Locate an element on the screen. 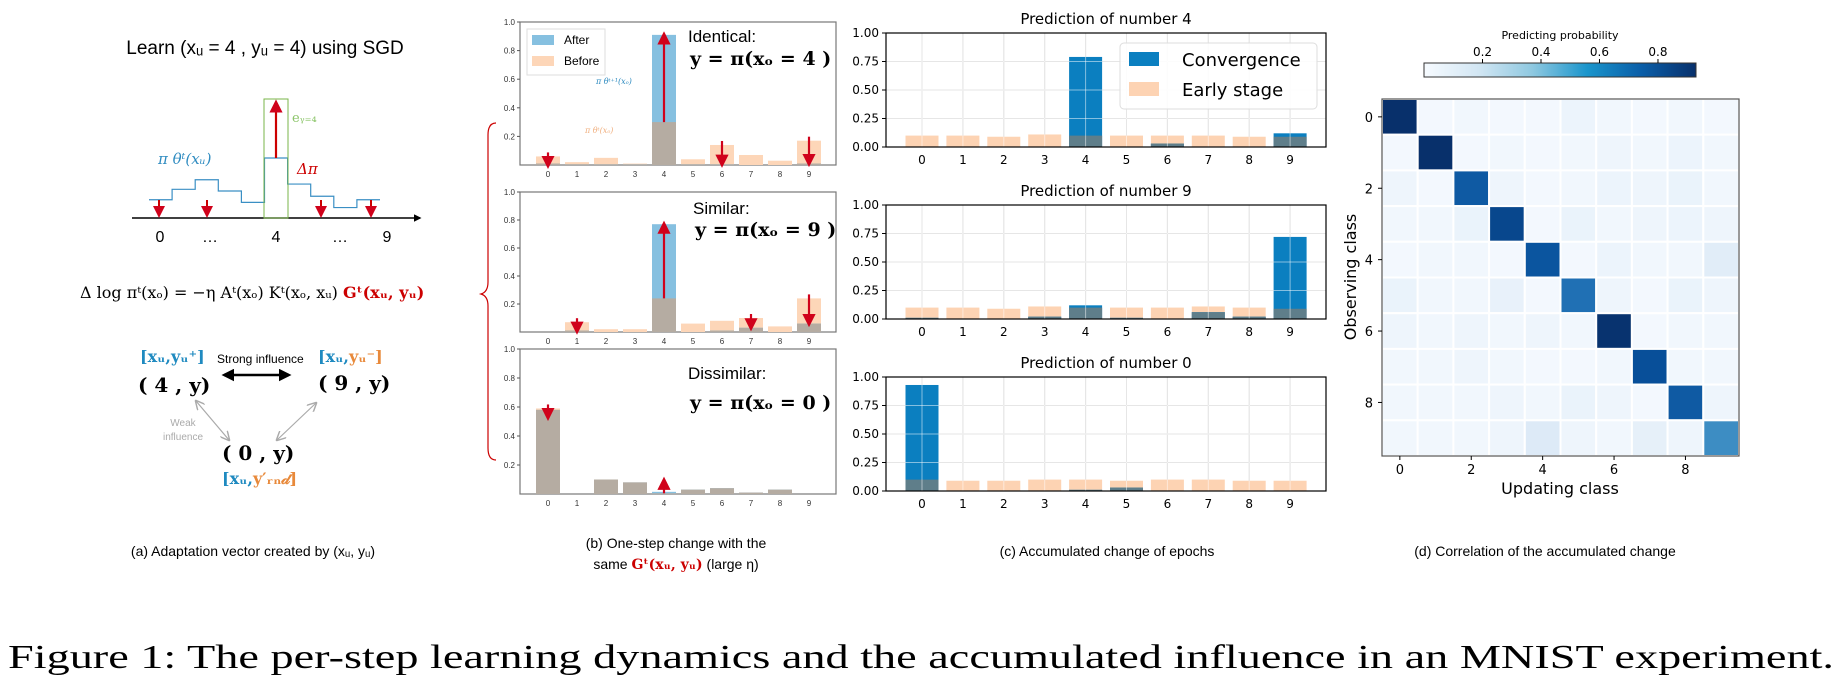 Image resolution: width=1842 pixels, height=688 pixels. y-tick-label: 0.2 is located at coordinates (510, 304).